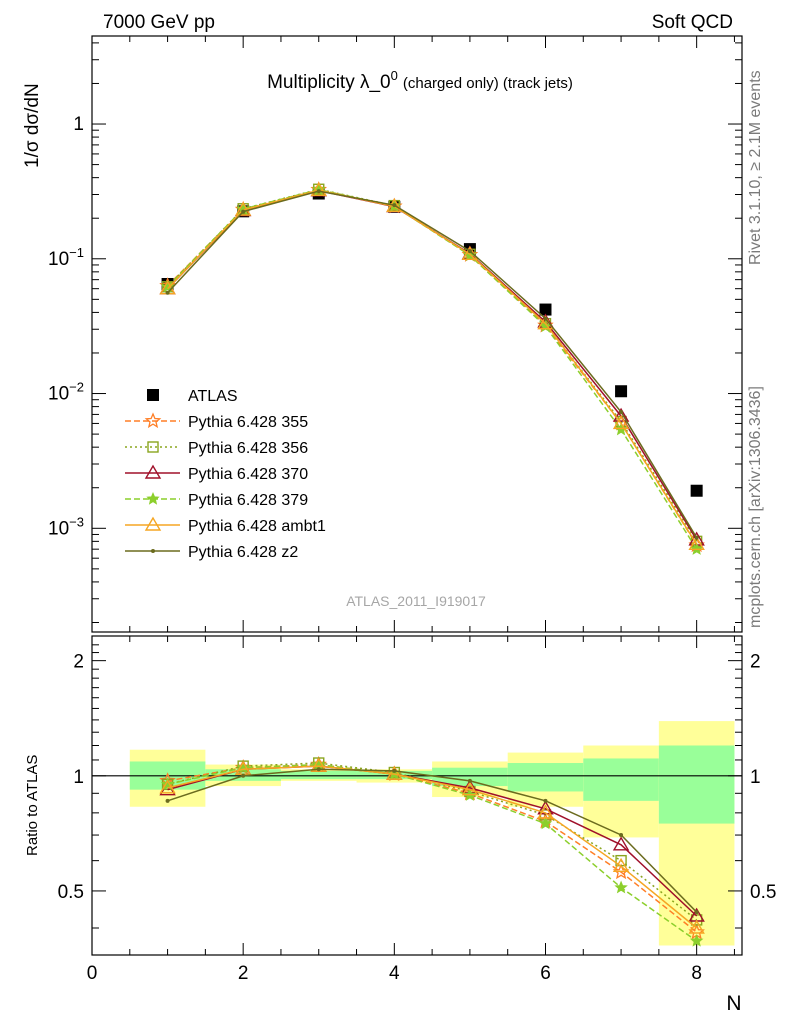 The height and width of the screenshot is (1024, 786). What do you see at coordinates (78, 662) in the screenshot?
I see `ratio-y-tick-label: 2` at bounding box center [78, 662].